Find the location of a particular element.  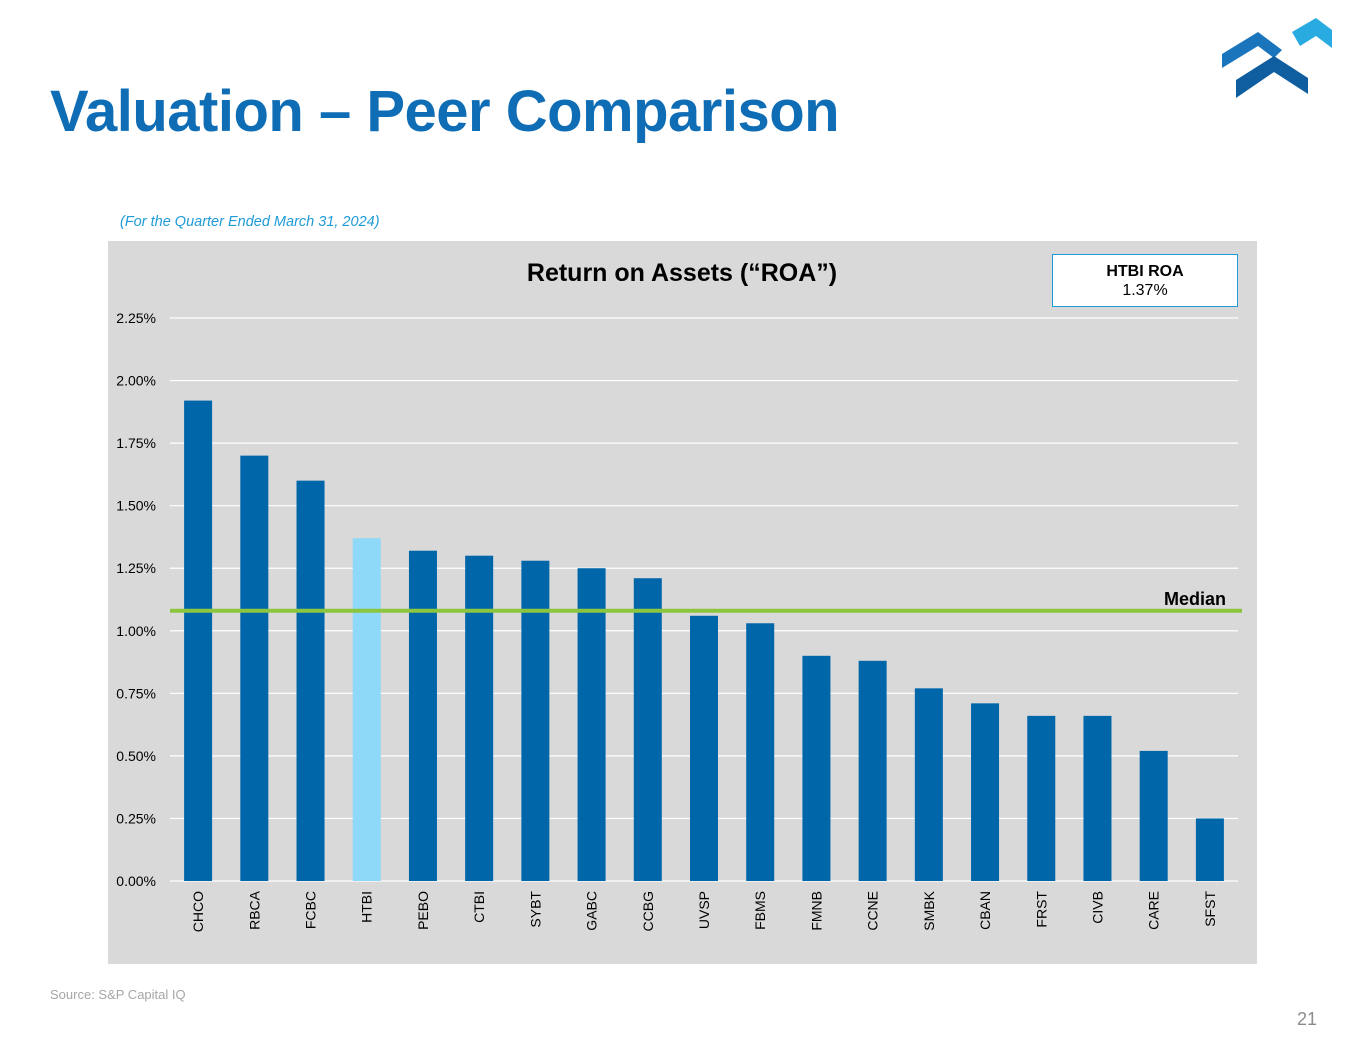

bar-uvsp is located at coordinates (704, 748).